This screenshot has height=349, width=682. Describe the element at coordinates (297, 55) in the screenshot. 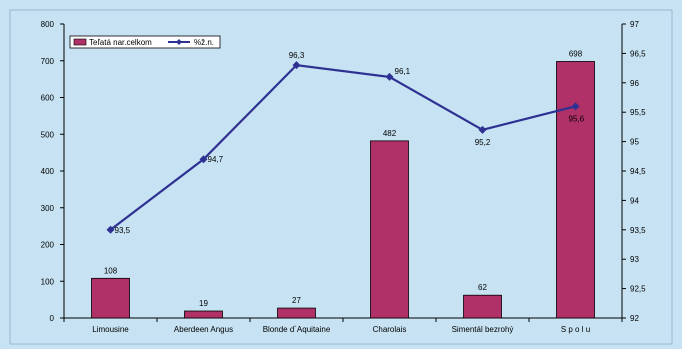

I see `line-data-label: 96,3` at that location.